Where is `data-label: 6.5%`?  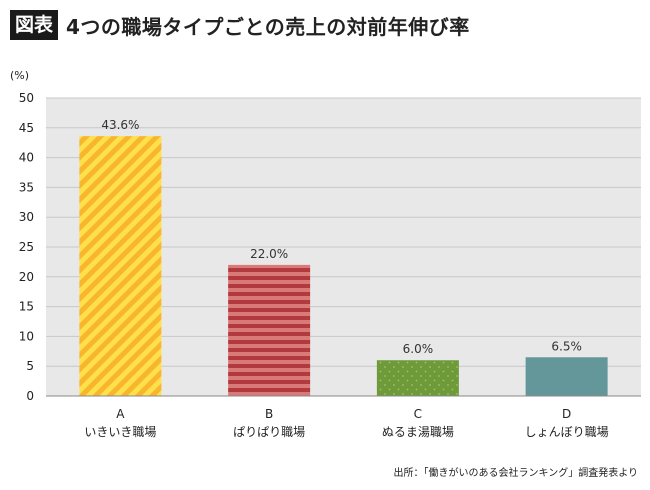 data-label: 6.5% is located at coordinates (566, 346).